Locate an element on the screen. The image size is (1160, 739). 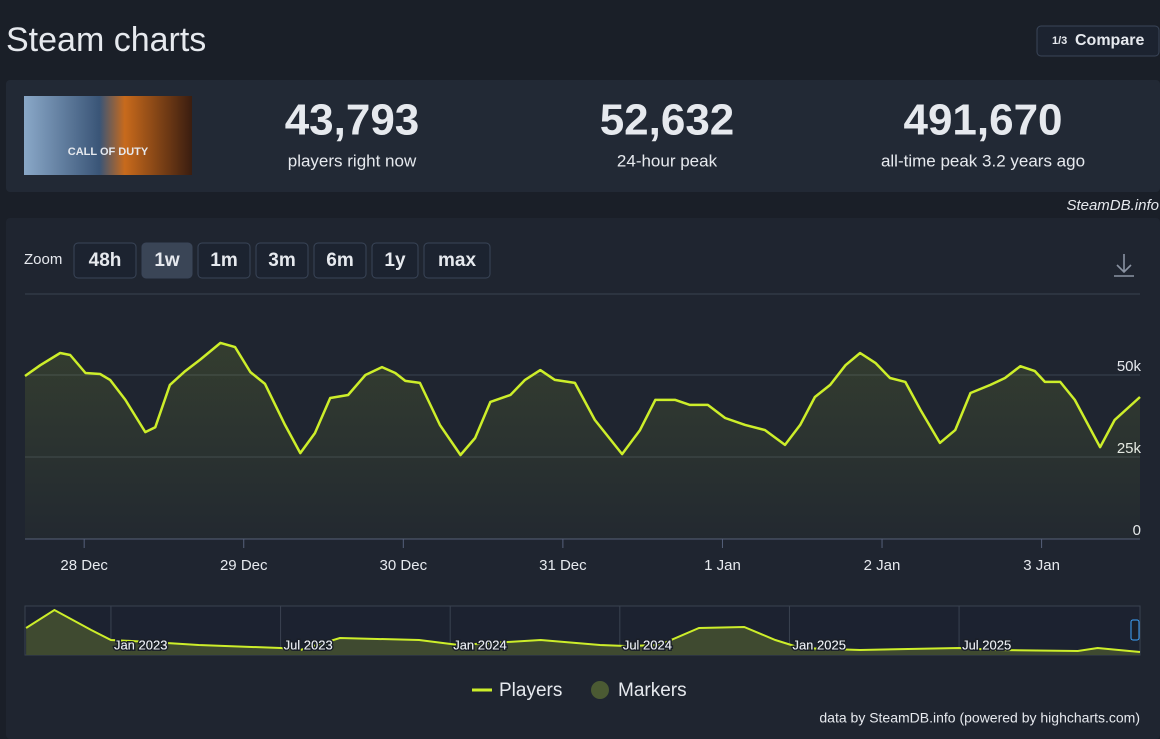
zoom-label: Zoom is located at coordinates (43, 259).